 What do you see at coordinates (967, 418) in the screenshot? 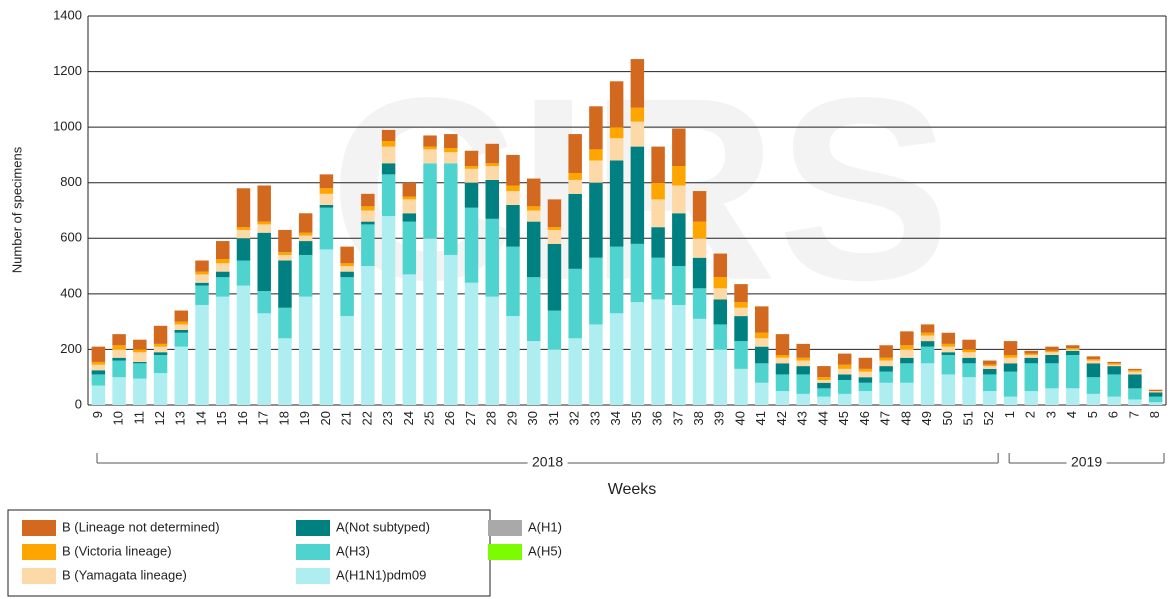
I see `x-tick-label: 51` at bounding box center [967, 418].